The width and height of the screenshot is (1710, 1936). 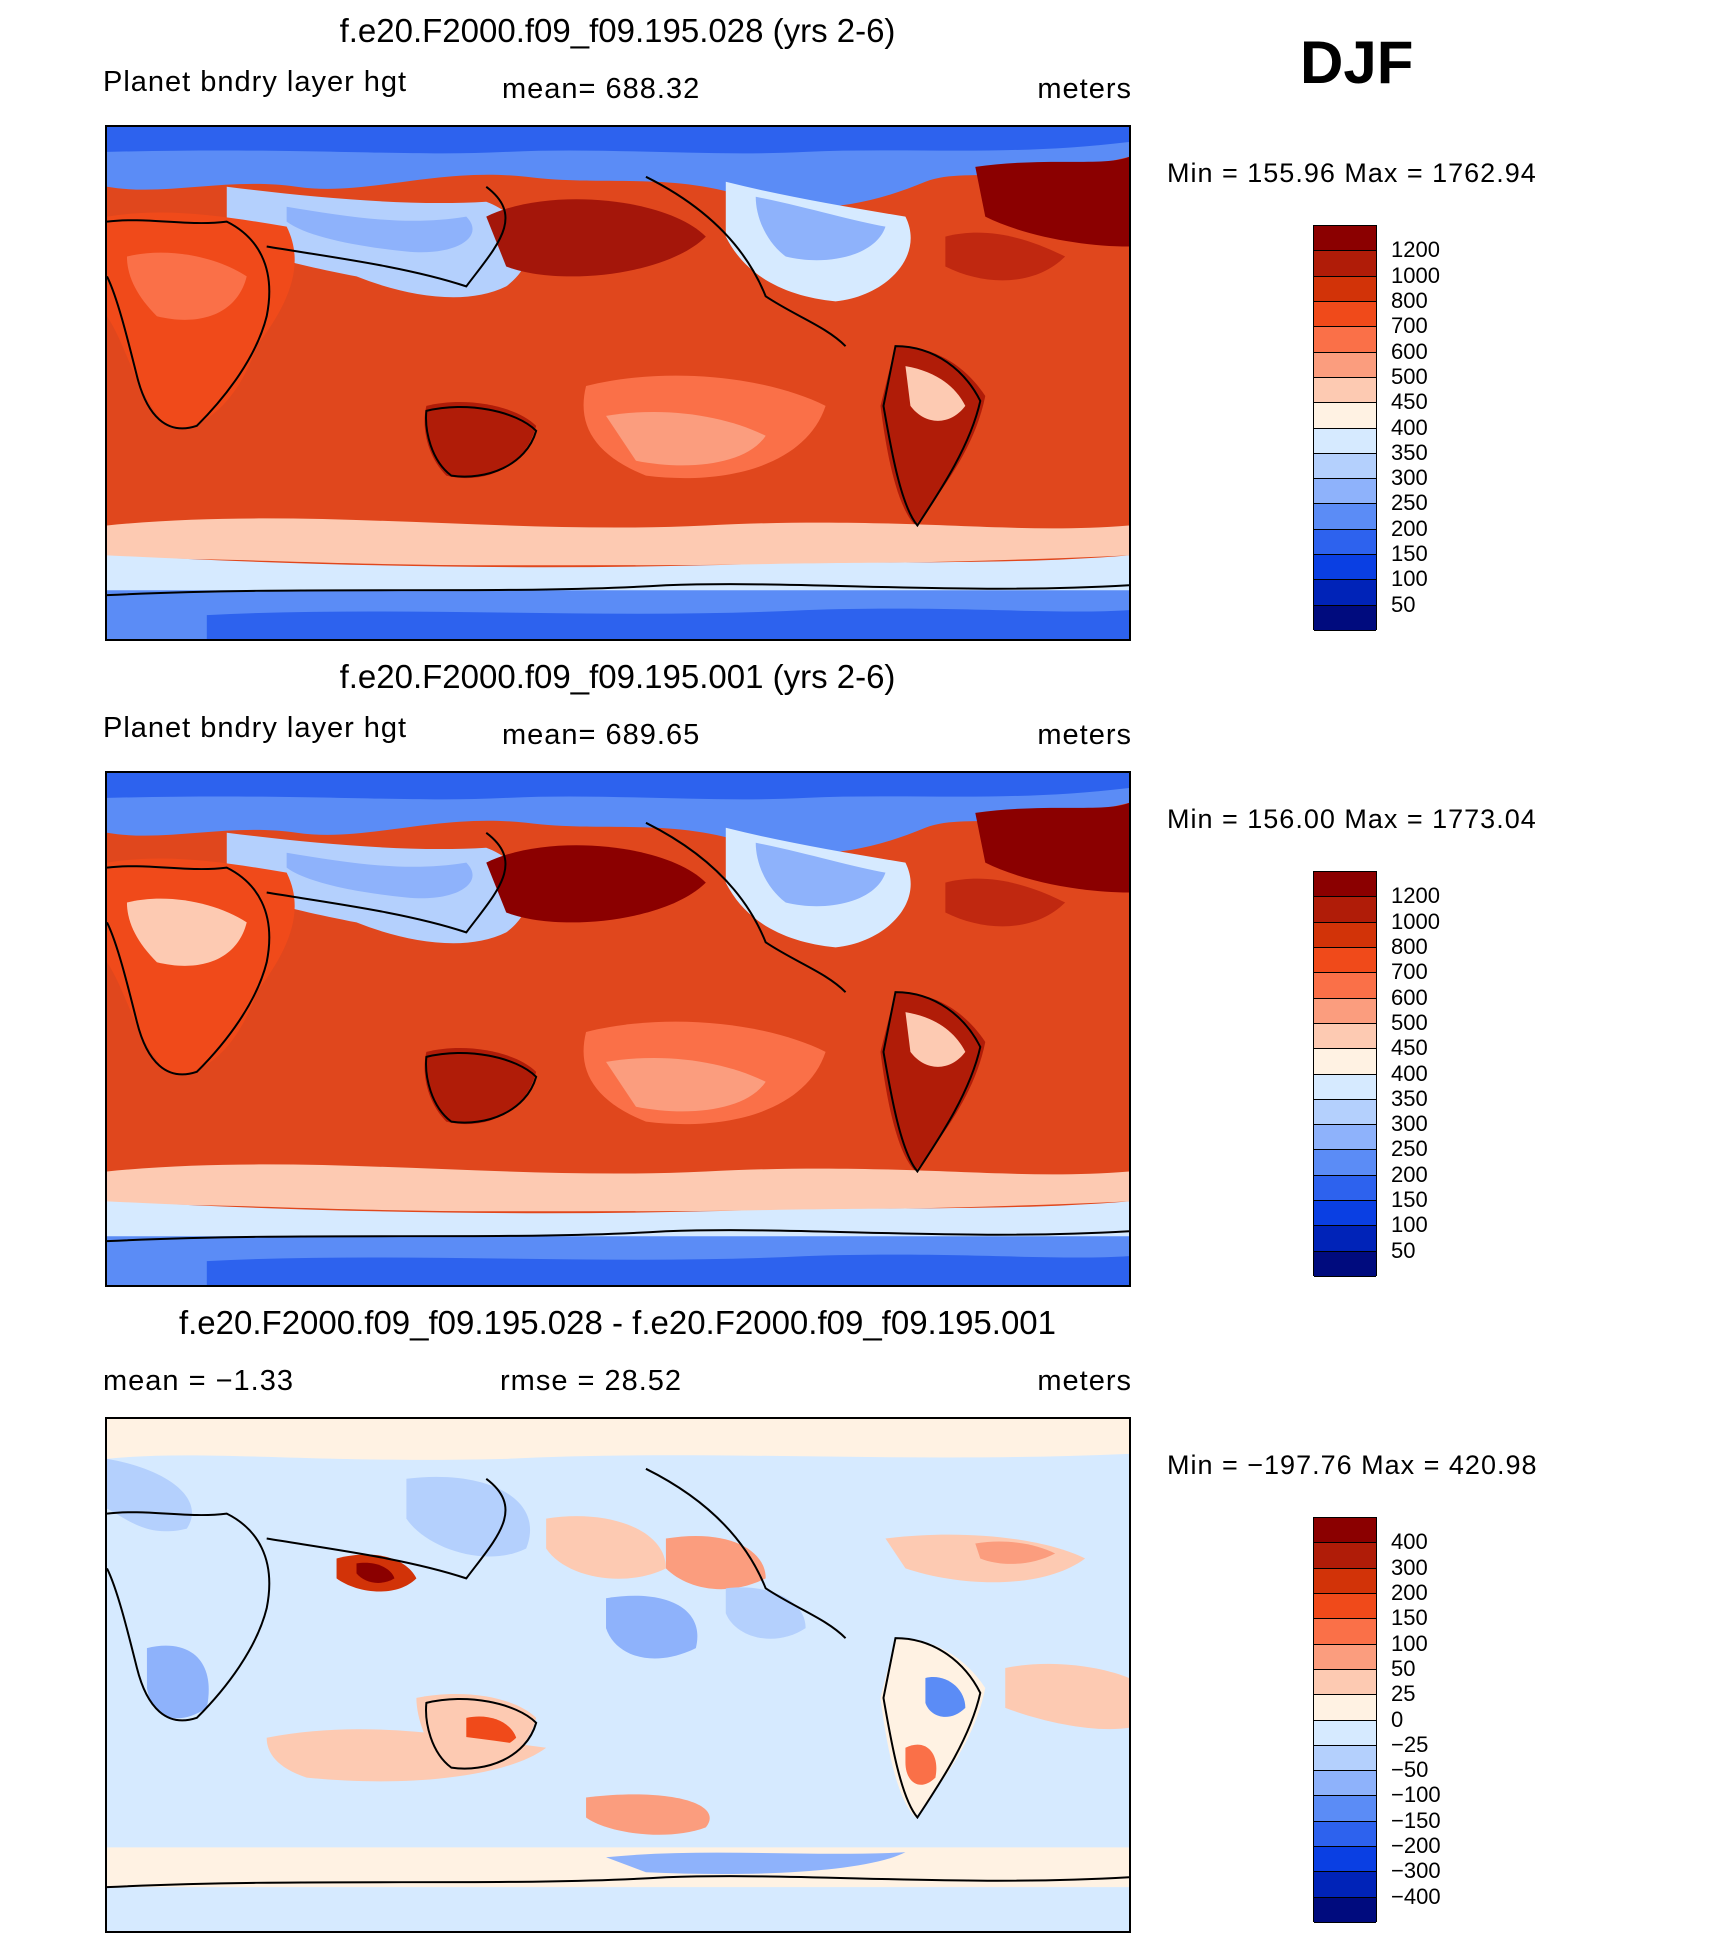 What do you see at coordinates (617, 676) in the screenshot?
I see `panel-2-title: f.e20.F2000.f09_f09.195.001 (yrs 2-6)` at bounding box center [617, 676].